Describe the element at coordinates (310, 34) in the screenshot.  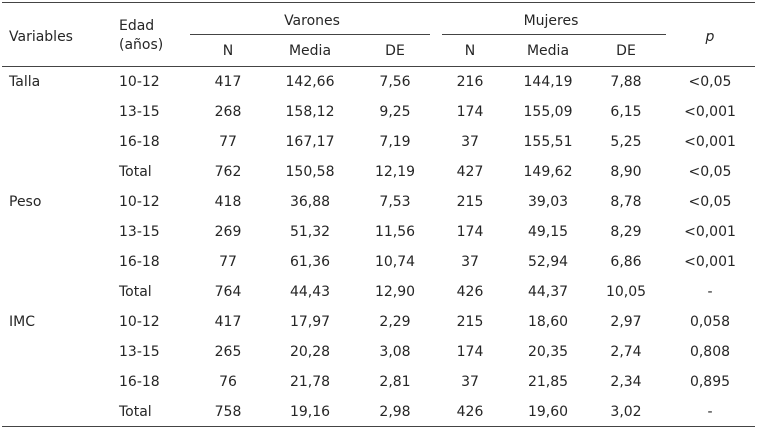
I see `varones-underline` at that location.